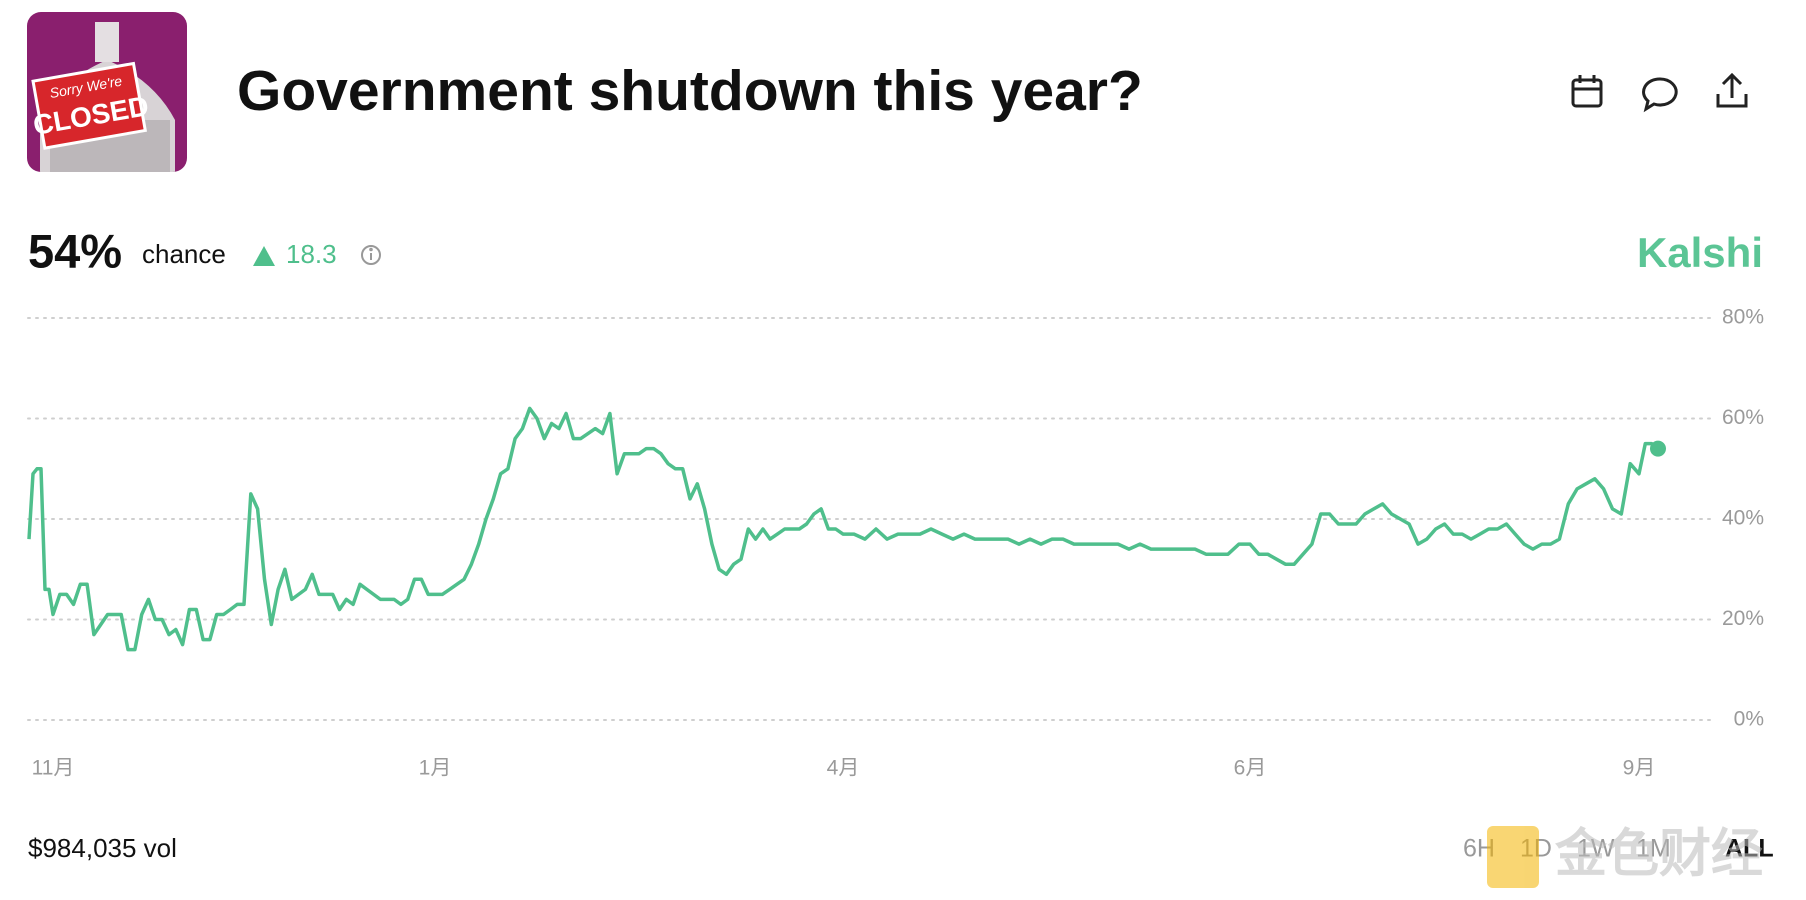 This screenshot has width=1806, height=900. Describe the element at coordinates (1749, 849) in the screenshot. I see `range-button: ALL` at that location.